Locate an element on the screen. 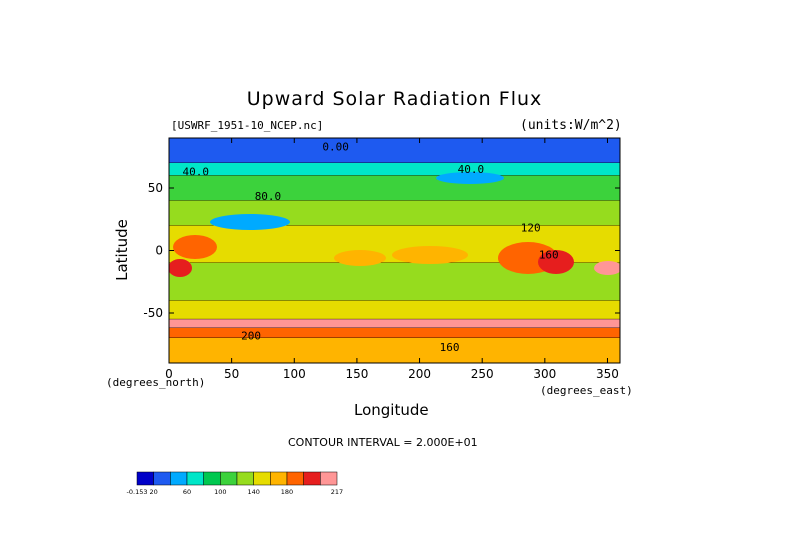 The width and height of the screenshot is (789, 558). contour-label: 120 is located at coordinates (531, 228).